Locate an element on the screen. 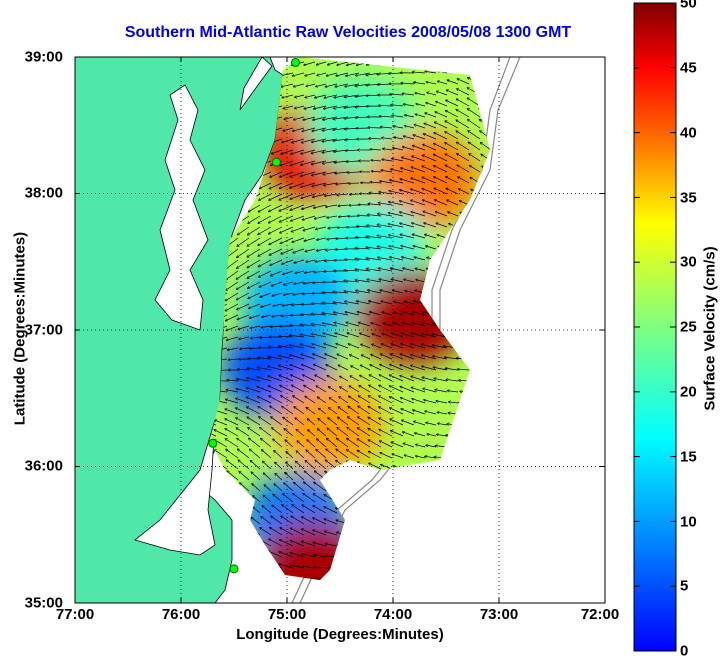 This screenshot has width=724, height=660. colorbar is located at coordinates (655, 327).